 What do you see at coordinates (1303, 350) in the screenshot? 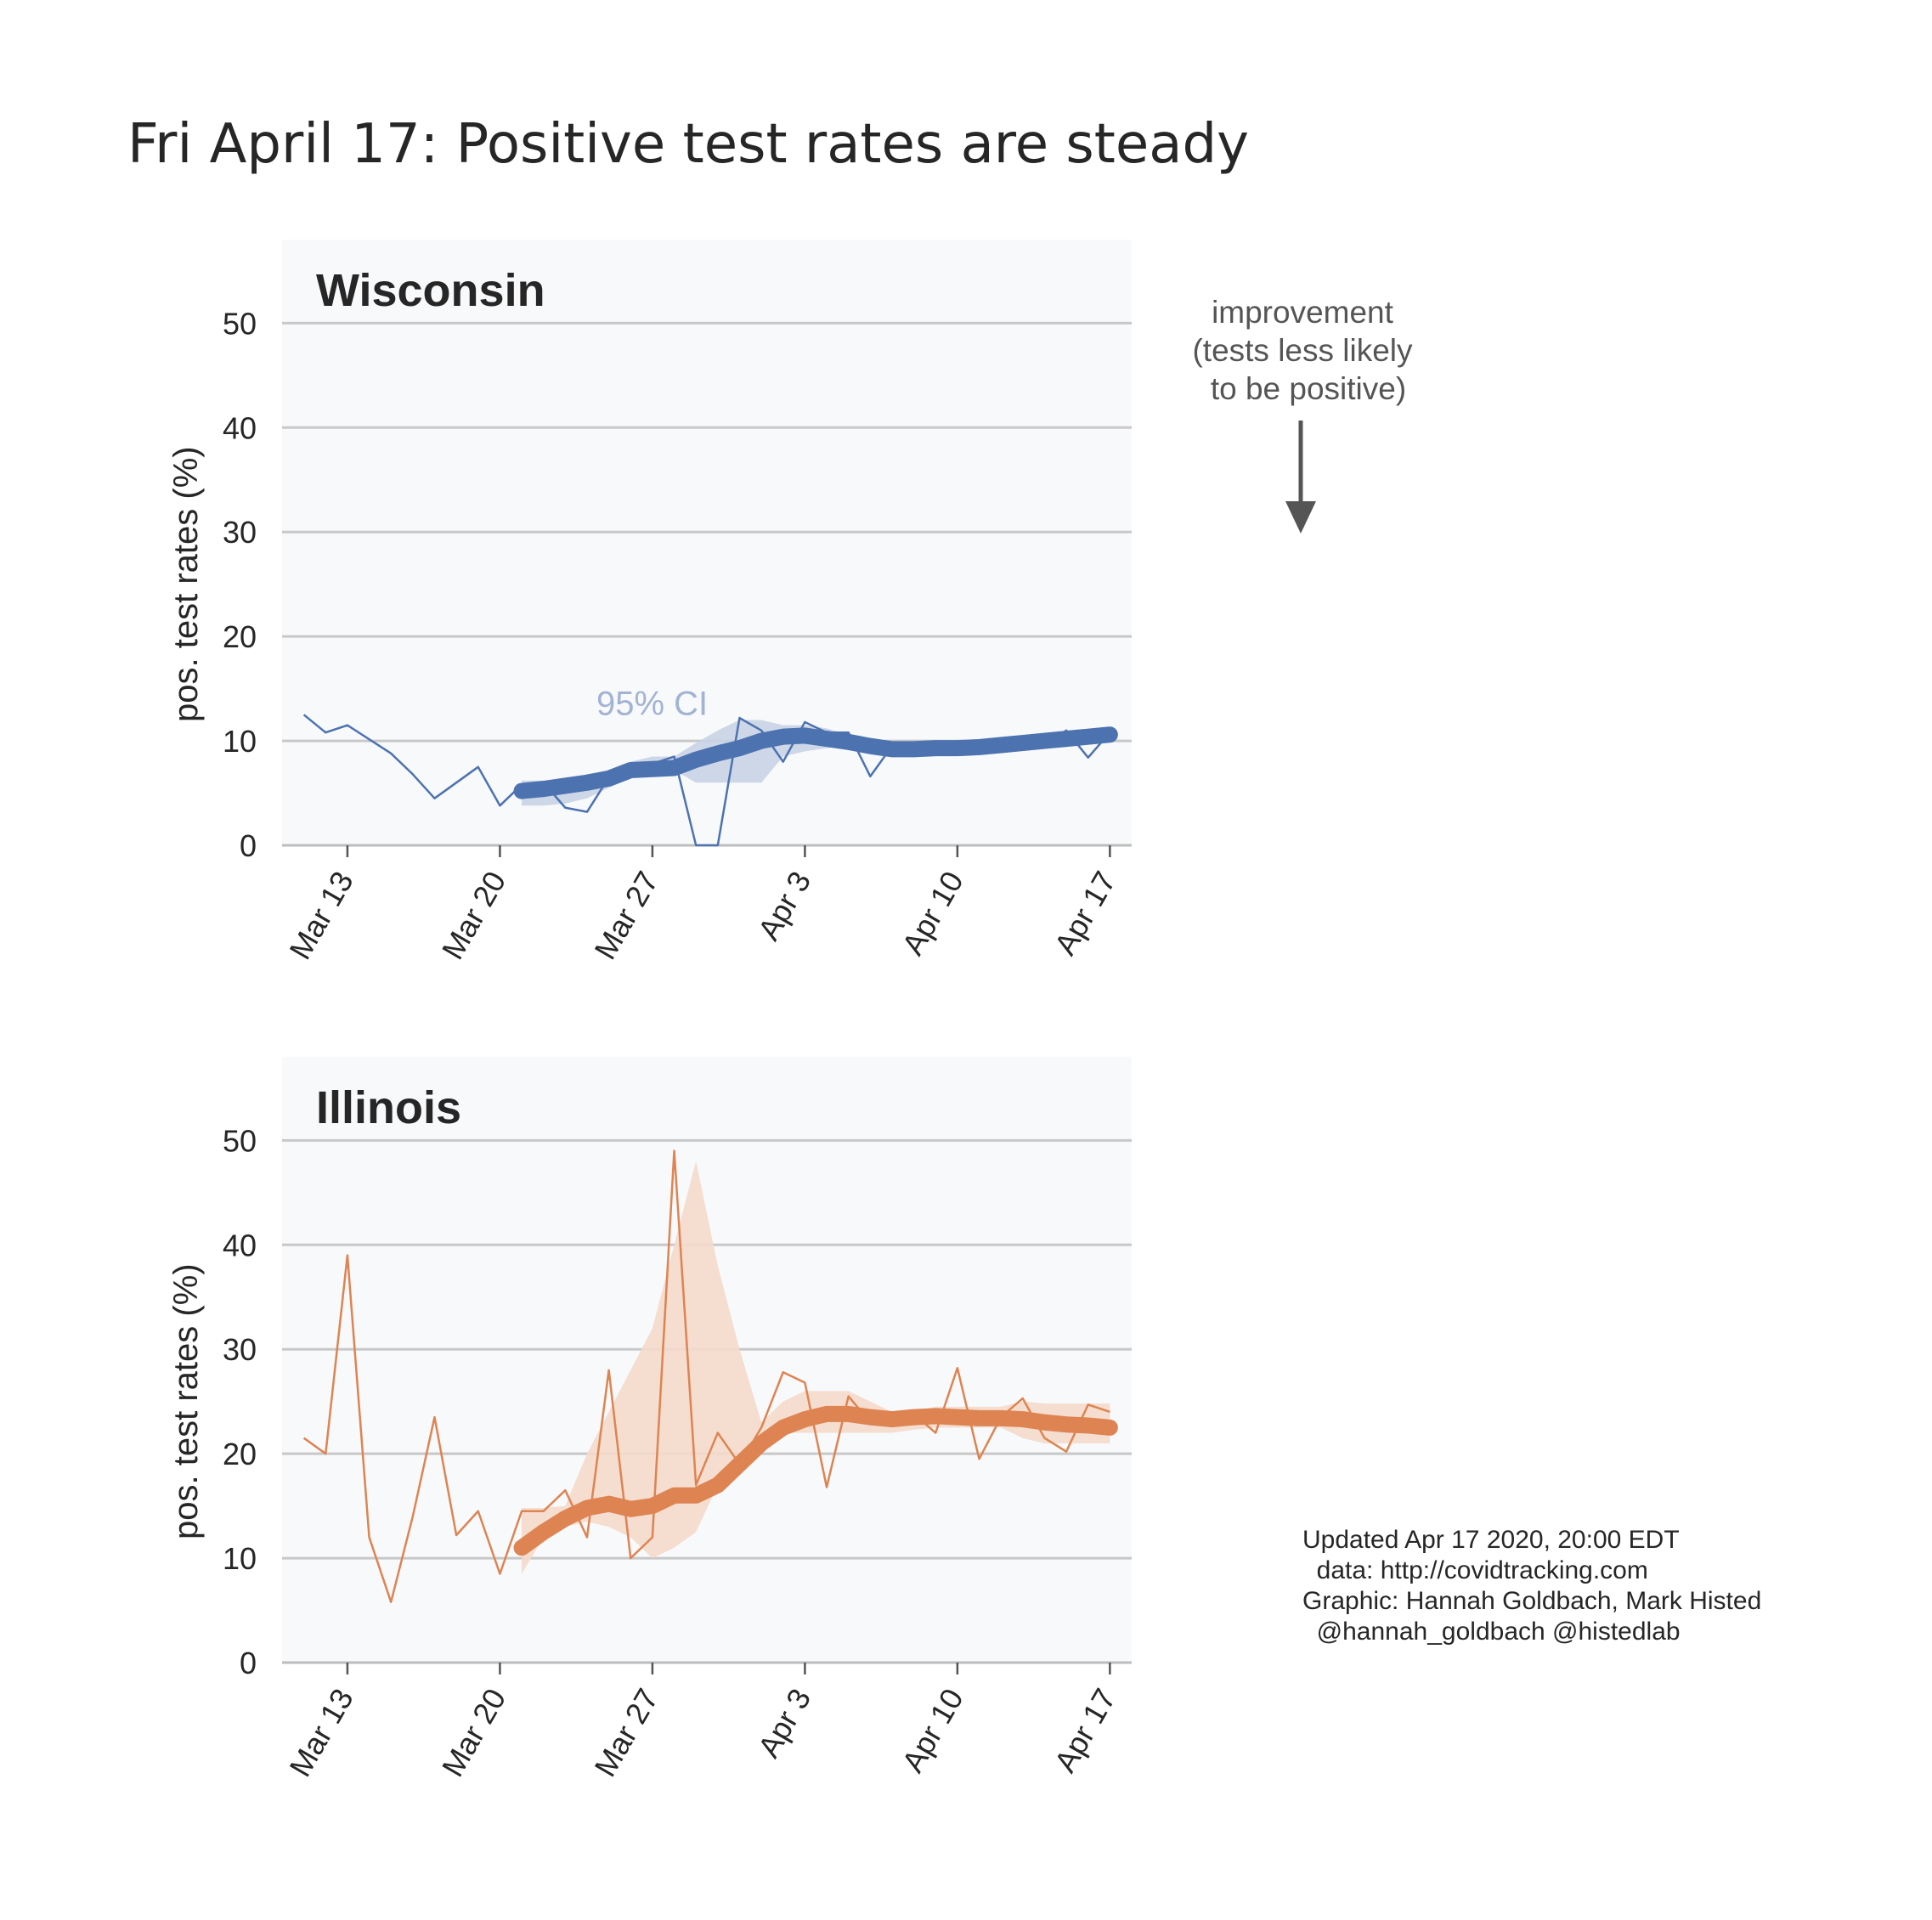
I see `annotation-line: (tests less likely` at bounding box center [1303, 350].